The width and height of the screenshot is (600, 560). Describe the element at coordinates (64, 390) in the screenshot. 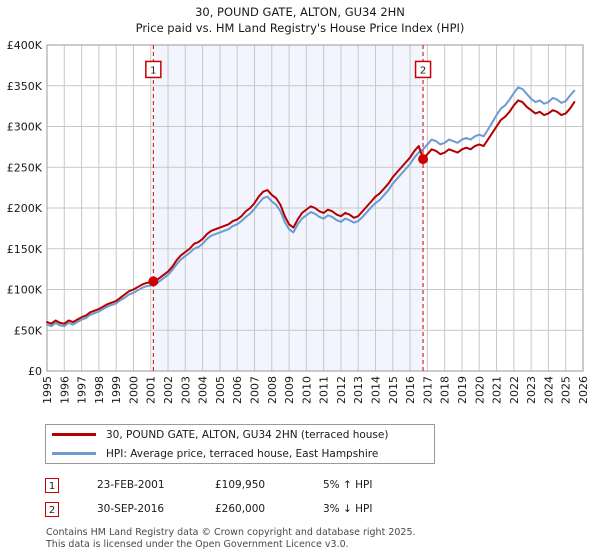

I see `x-axis-tick-label: 1996` at that location.